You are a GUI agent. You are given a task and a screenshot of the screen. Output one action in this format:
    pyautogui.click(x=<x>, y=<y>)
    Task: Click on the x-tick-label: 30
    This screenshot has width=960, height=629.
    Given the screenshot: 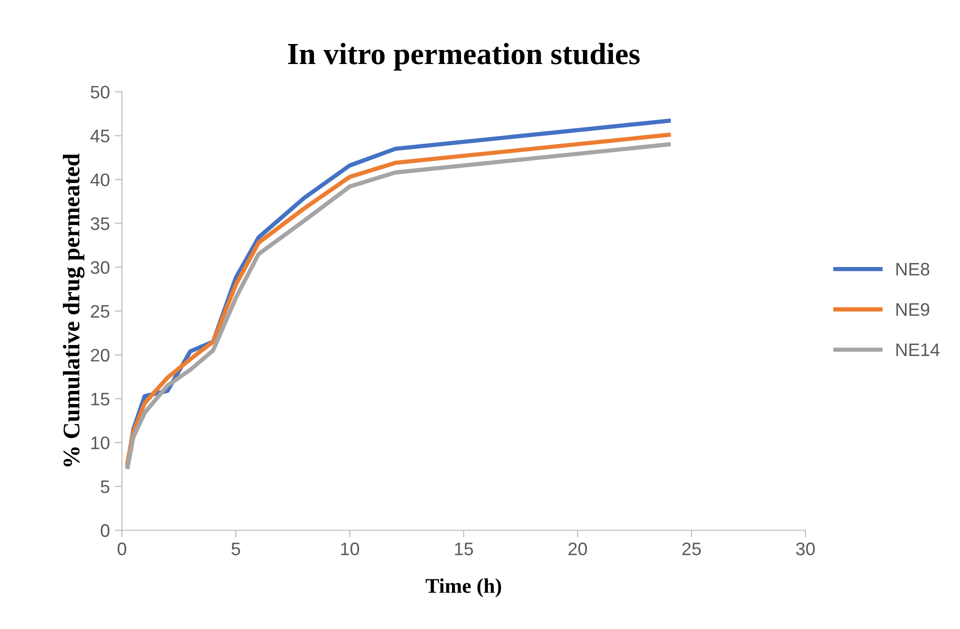 What is the action you would take?
    pyautogui.click(x=805, y=549)
    